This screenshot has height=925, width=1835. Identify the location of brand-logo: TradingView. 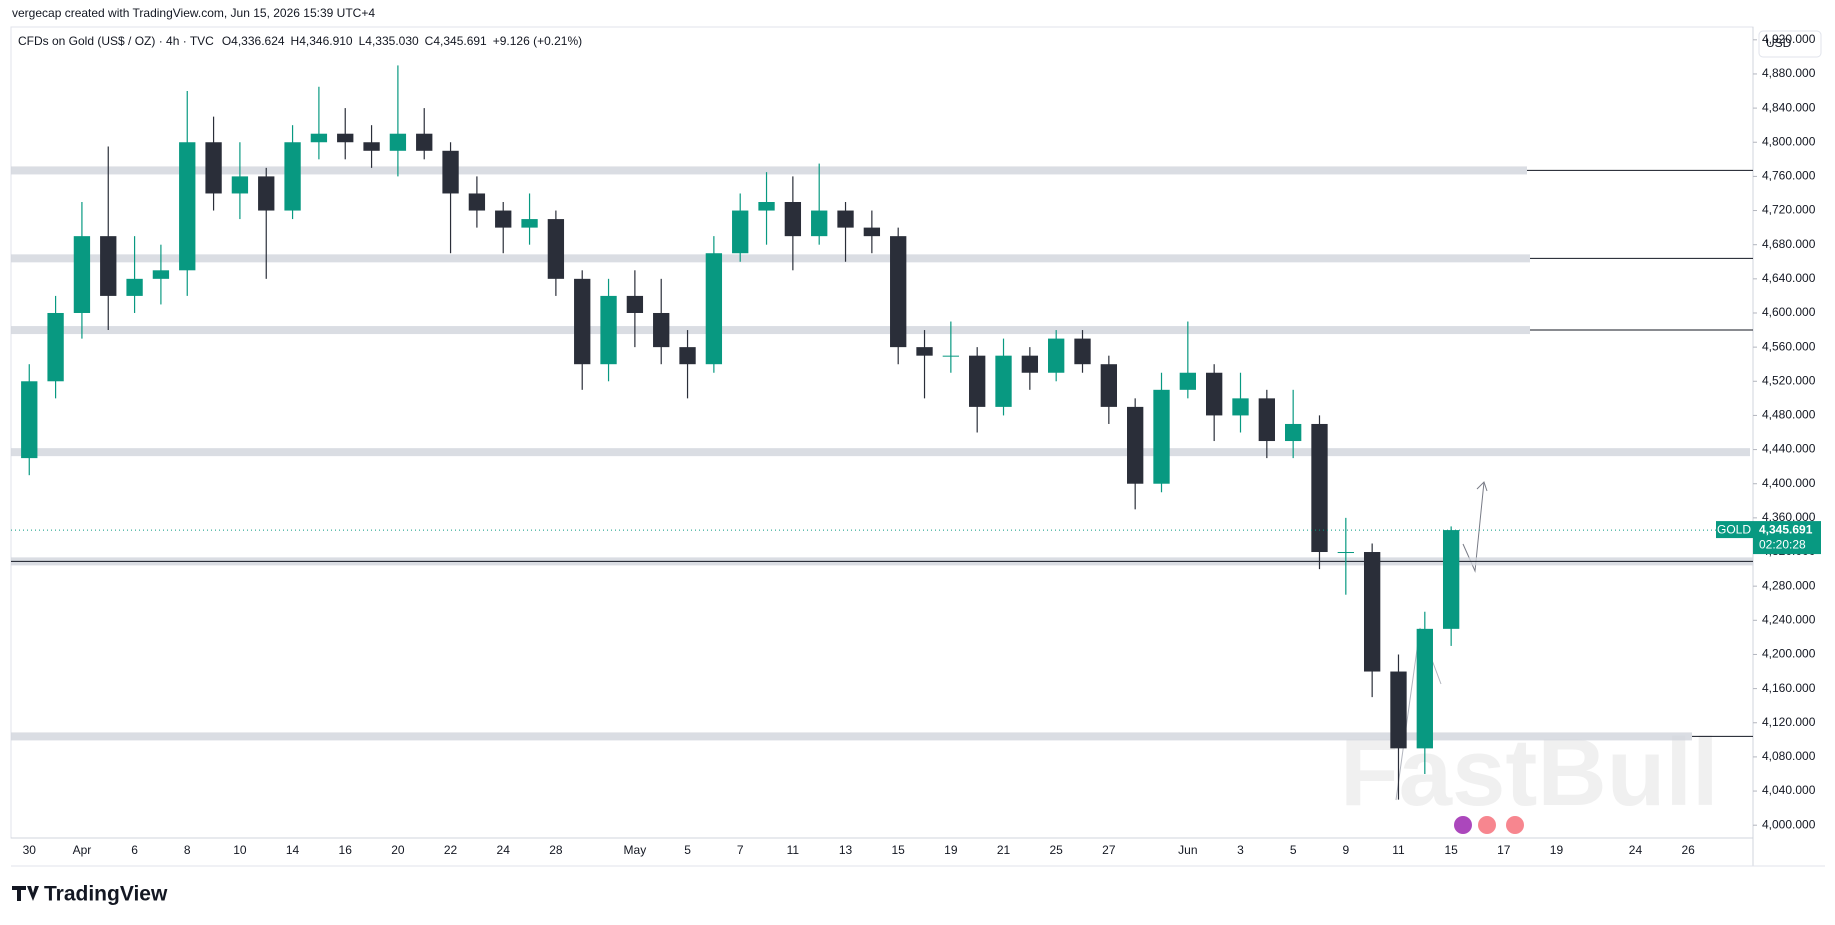
(90, 894).